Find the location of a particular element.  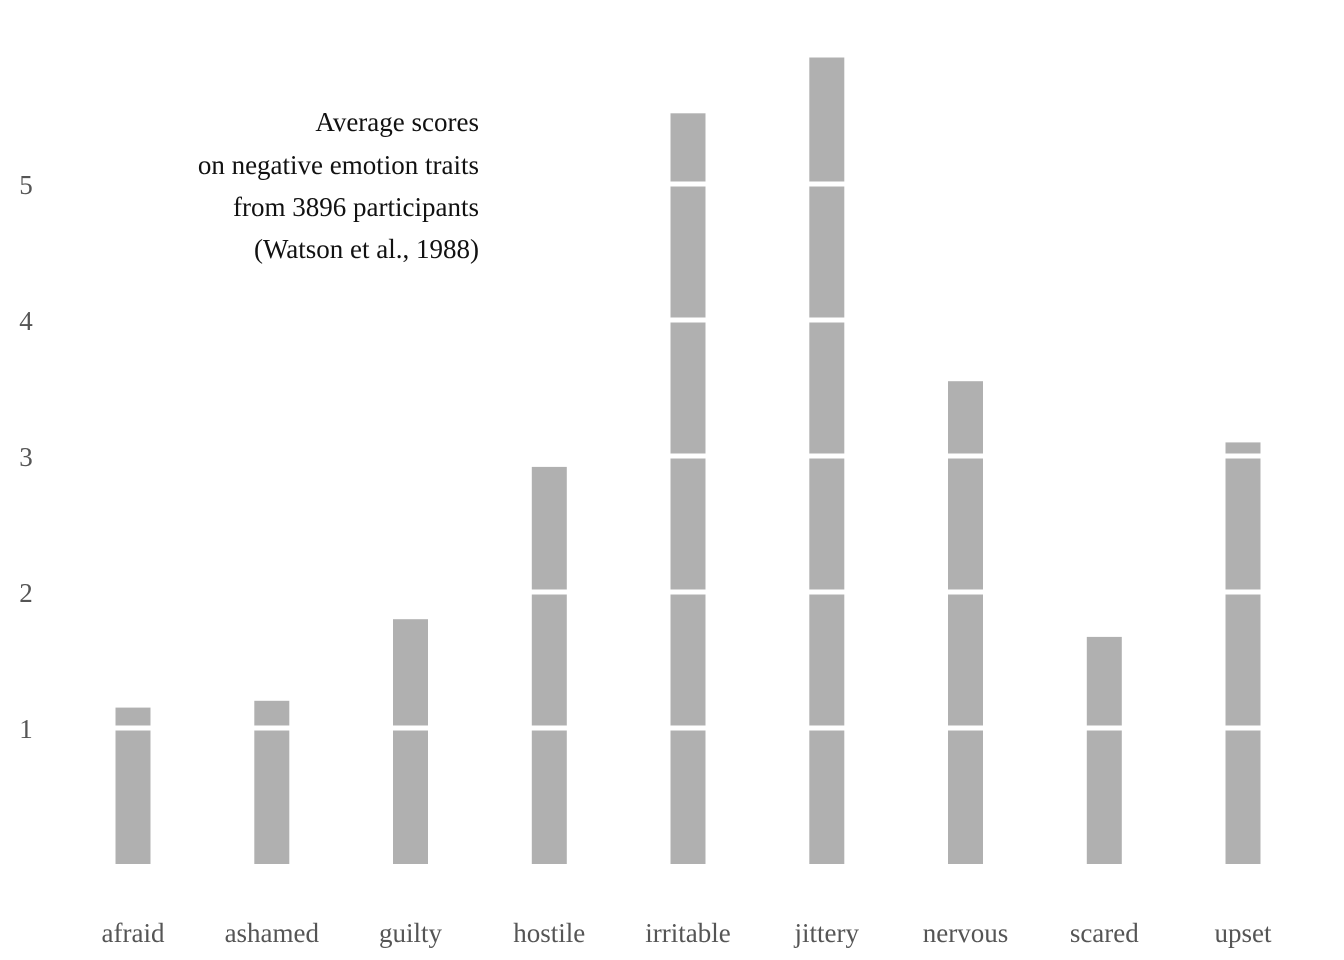

bar-jittery is located at coordinates (827, 460).